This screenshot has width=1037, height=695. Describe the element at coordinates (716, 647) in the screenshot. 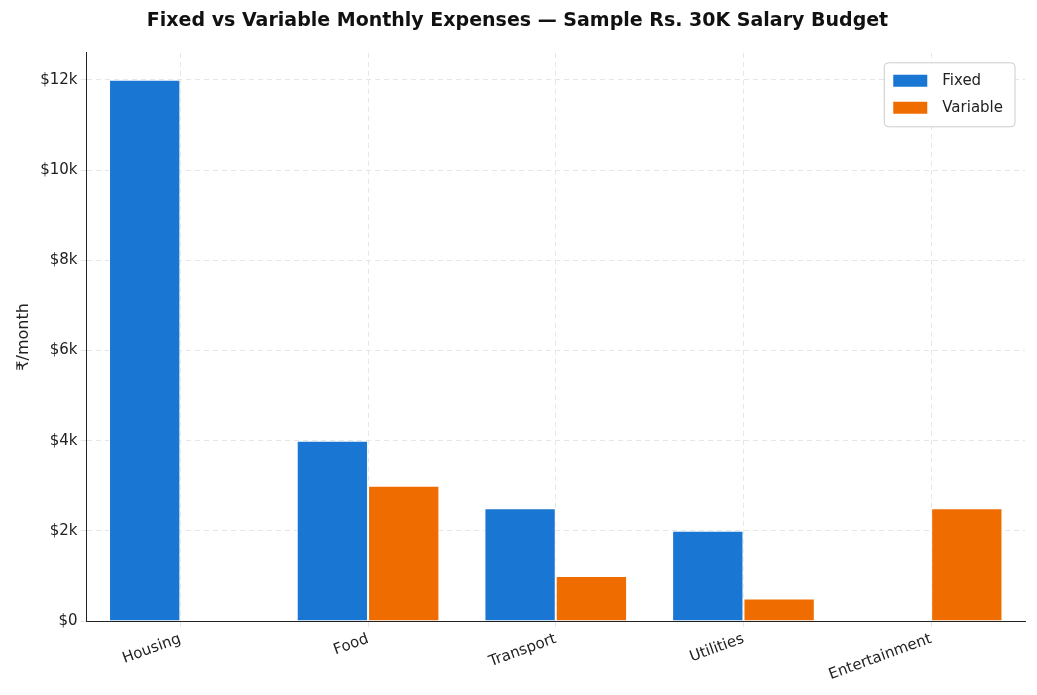

I see `x-tick-label: Utilities` at that location.